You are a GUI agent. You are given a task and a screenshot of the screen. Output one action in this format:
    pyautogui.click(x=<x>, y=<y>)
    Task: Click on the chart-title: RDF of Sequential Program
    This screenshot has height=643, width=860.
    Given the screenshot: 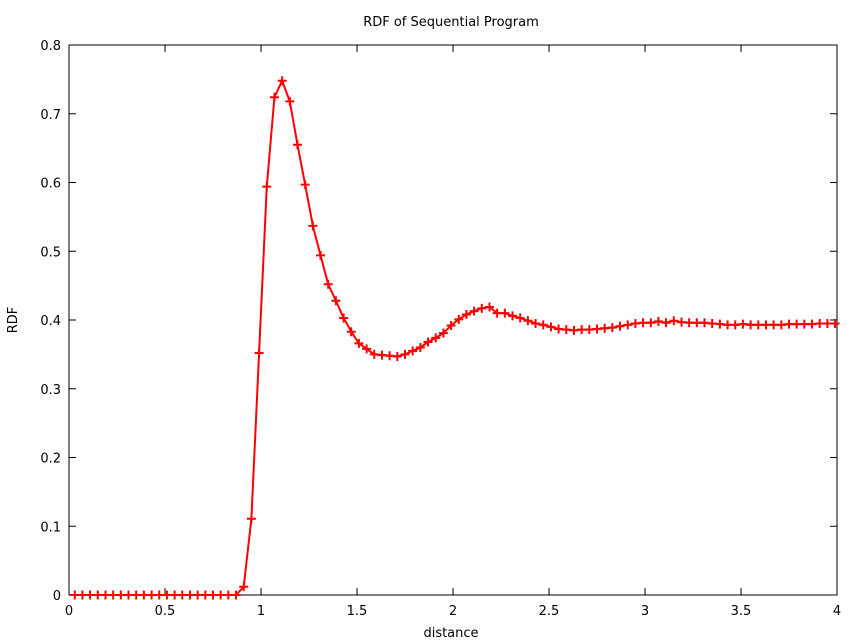 What is the action you would take?
    pyautogui.click(x=451, y=22)
    